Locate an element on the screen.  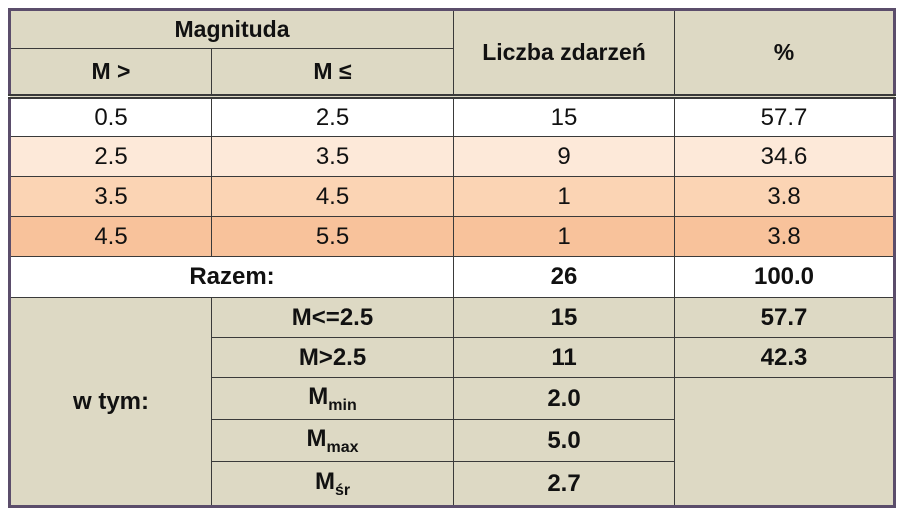
subscript: min is located at coordinates (342, 405).